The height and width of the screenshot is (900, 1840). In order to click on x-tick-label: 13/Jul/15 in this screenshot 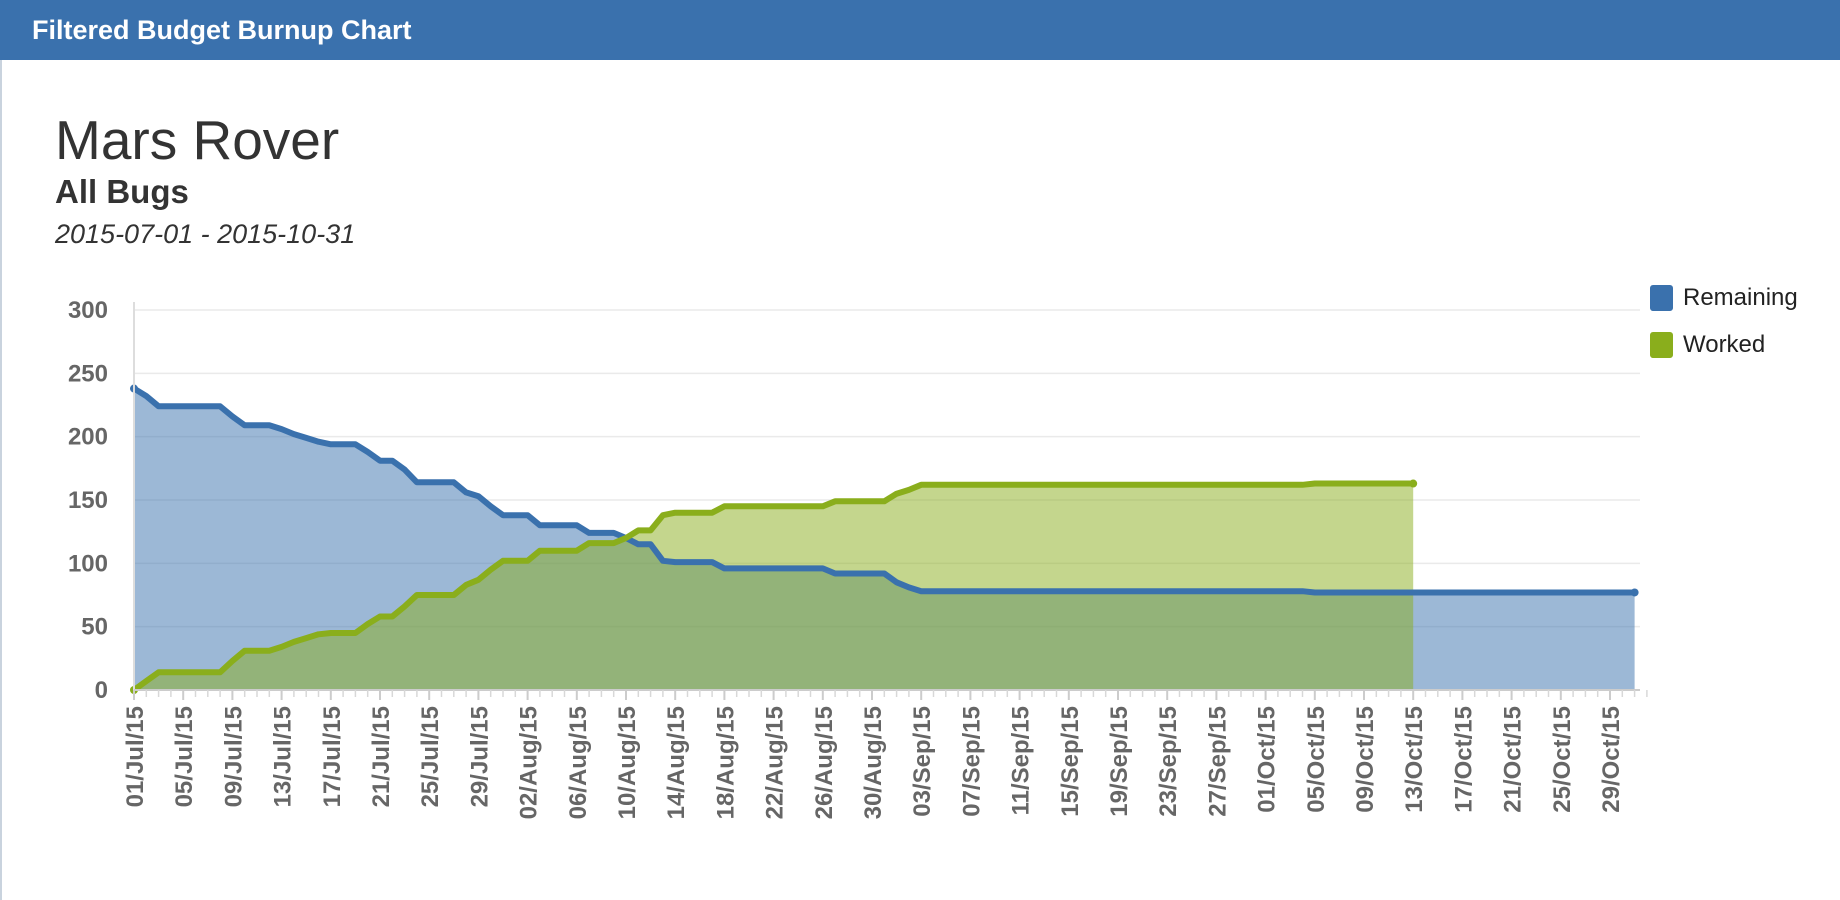, I will do `click(283, 756)`.